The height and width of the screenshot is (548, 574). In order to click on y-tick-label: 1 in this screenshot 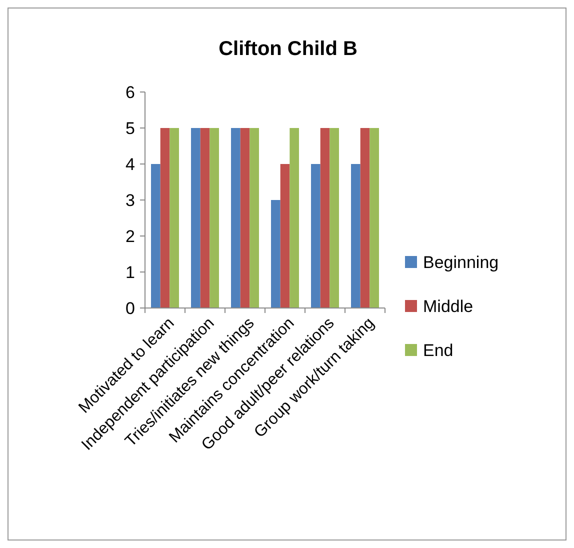, I will do `click(130, 272)`.